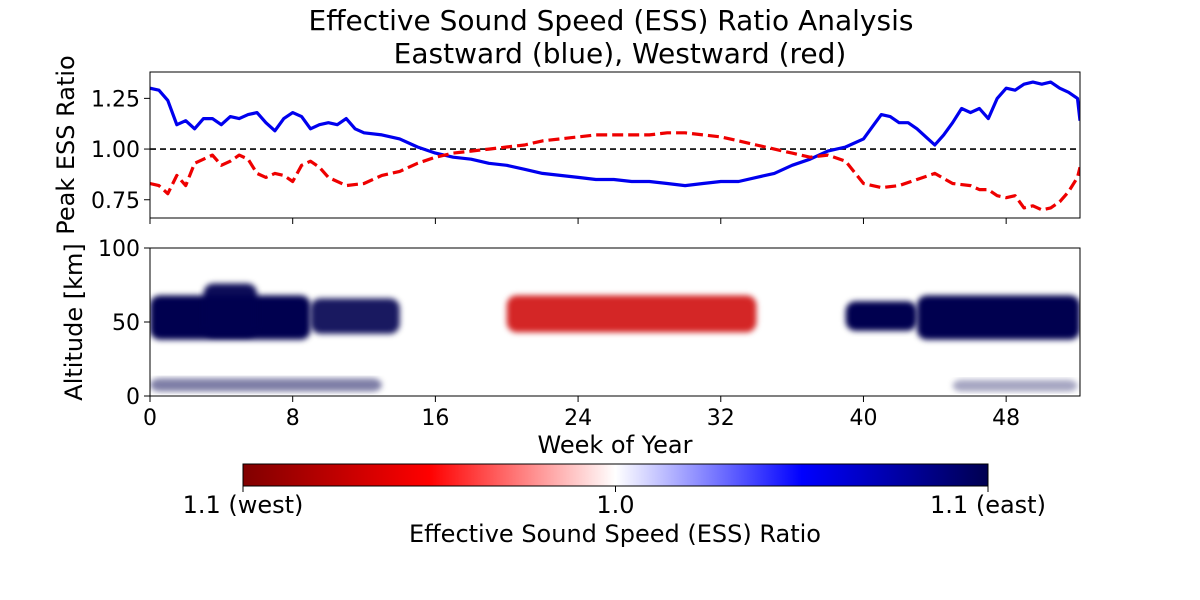 The height and width of the screenshot is (600, 1200). What do you see at coordinates (988, 505) in the screenshot?
I see `colorbar-tick-label-east: 1.1 (east)` at bounding box center [988, 505].